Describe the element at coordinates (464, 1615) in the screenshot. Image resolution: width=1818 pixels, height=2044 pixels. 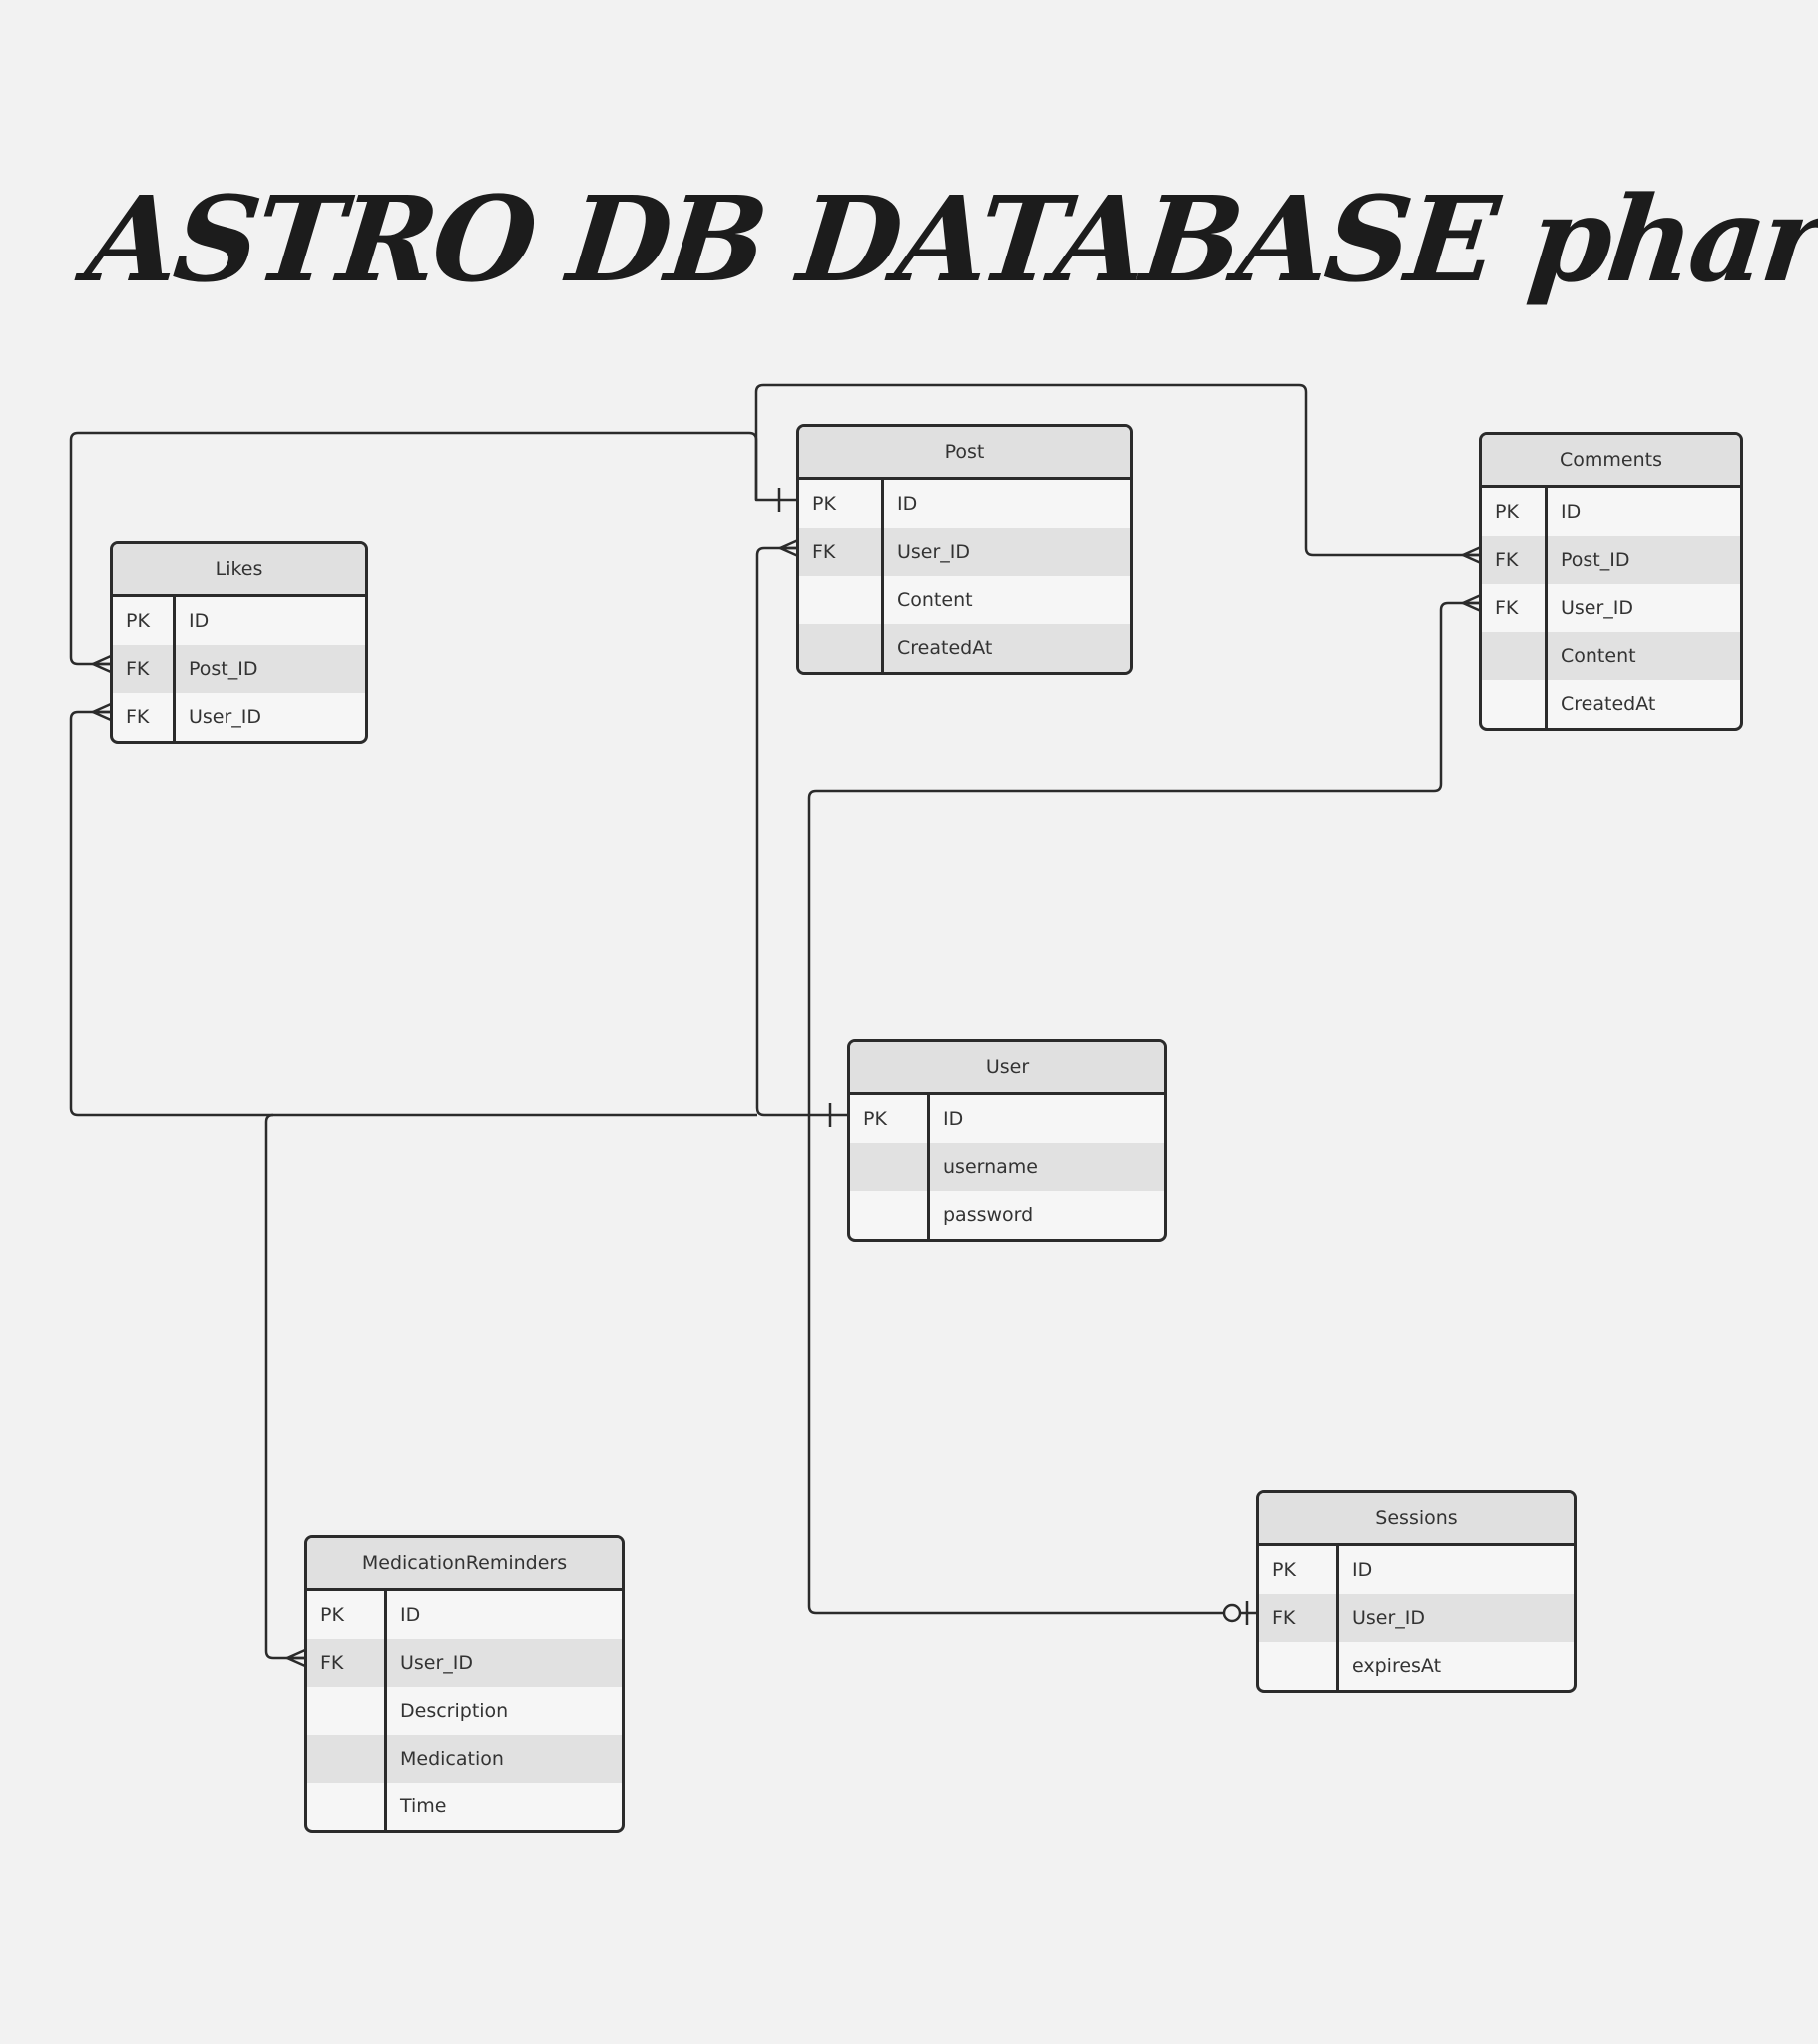
I see `entity-medication-reminders-row: PK ID` at that location.